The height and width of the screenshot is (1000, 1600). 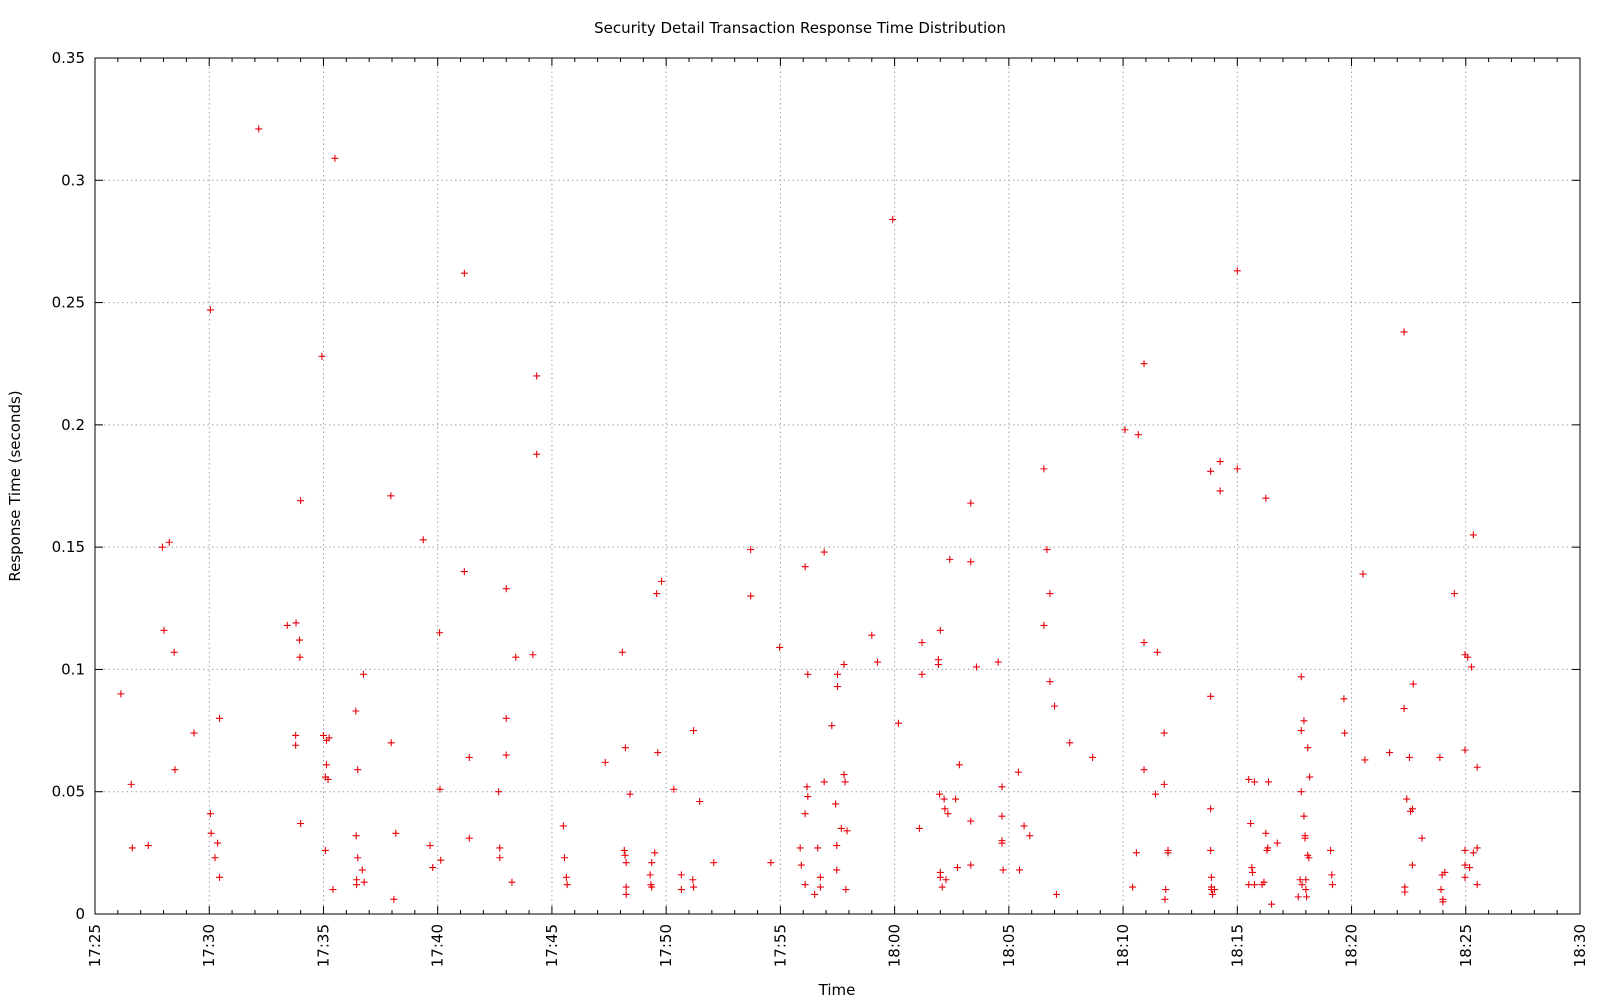 What do you see at coordinates (1123, 945) in the screenshot?
I see `x-tick-label: 18:10` at bounding box center [1123, 945].